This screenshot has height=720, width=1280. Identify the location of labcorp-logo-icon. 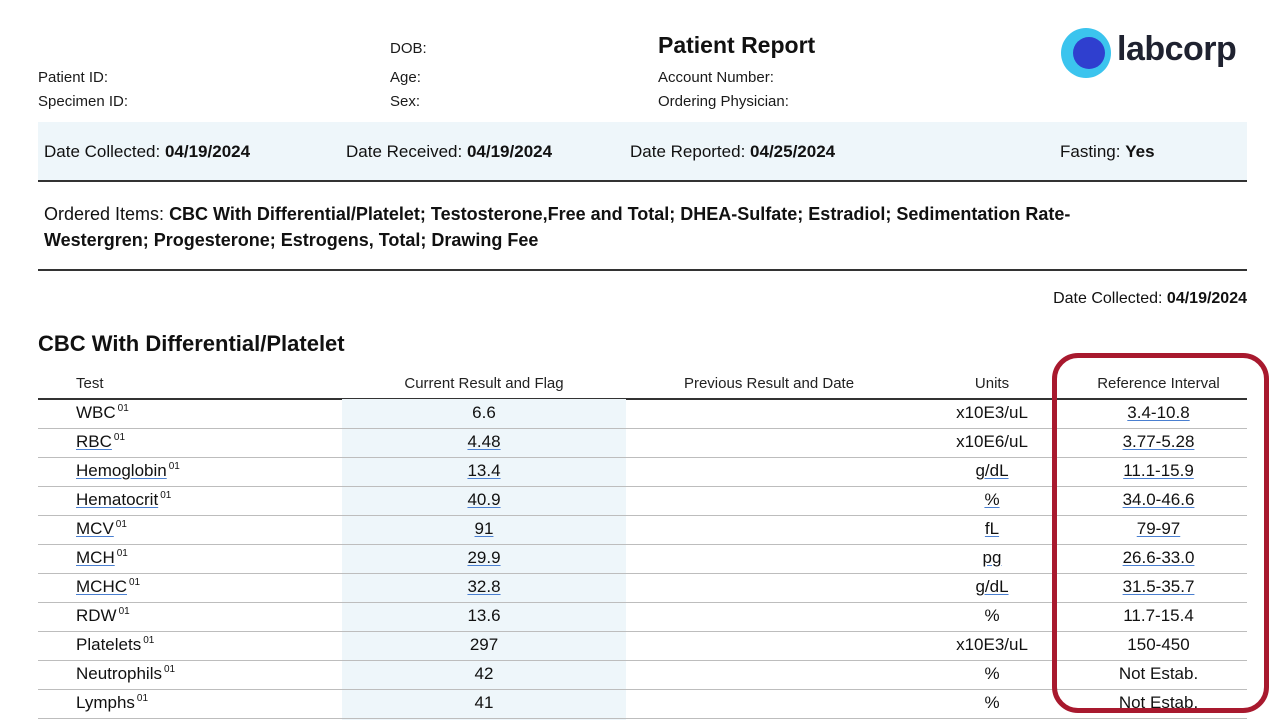
(1086, 53).